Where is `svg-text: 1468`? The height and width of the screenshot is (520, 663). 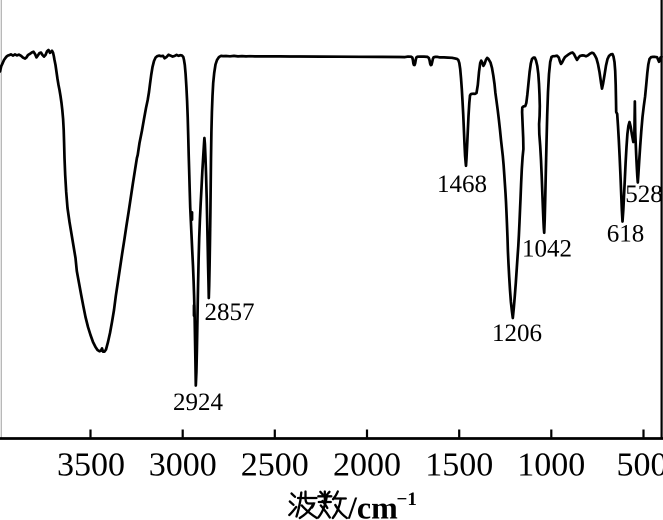
svg-text: 1468 is located at coordinates (462, 184).